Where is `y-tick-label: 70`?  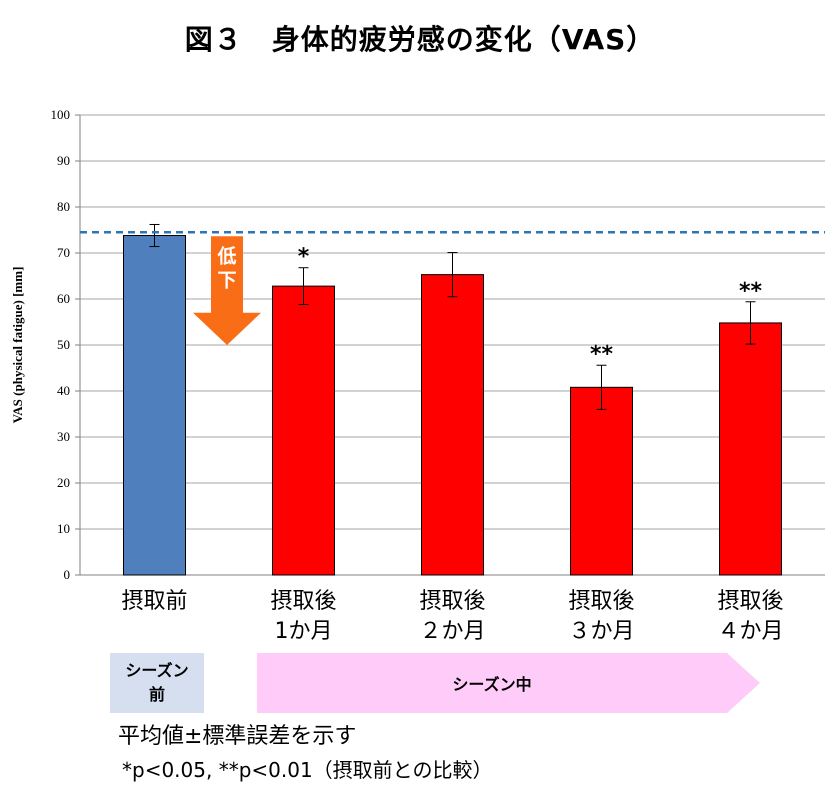
y-tick-label: 70 is located at coordinates (63, 252).